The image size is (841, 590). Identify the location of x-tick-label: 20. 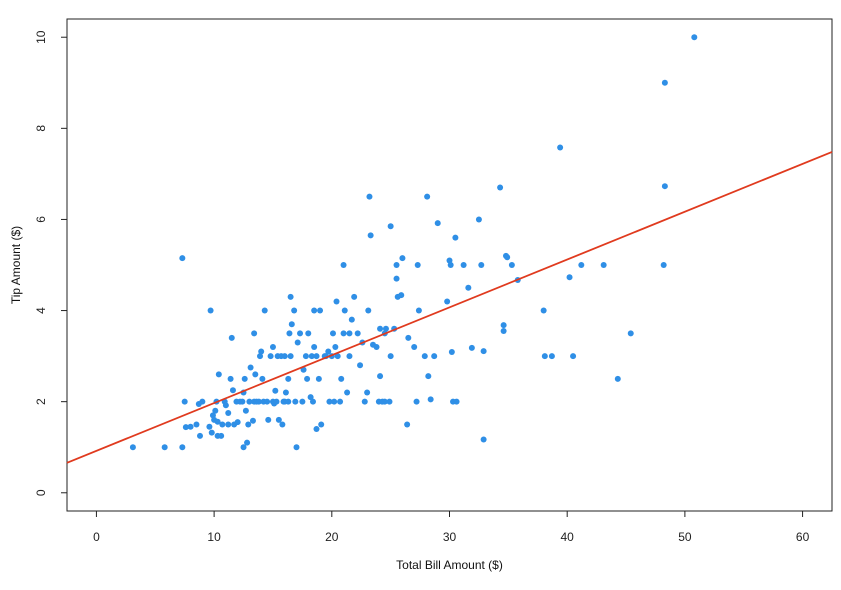
(332, 537).